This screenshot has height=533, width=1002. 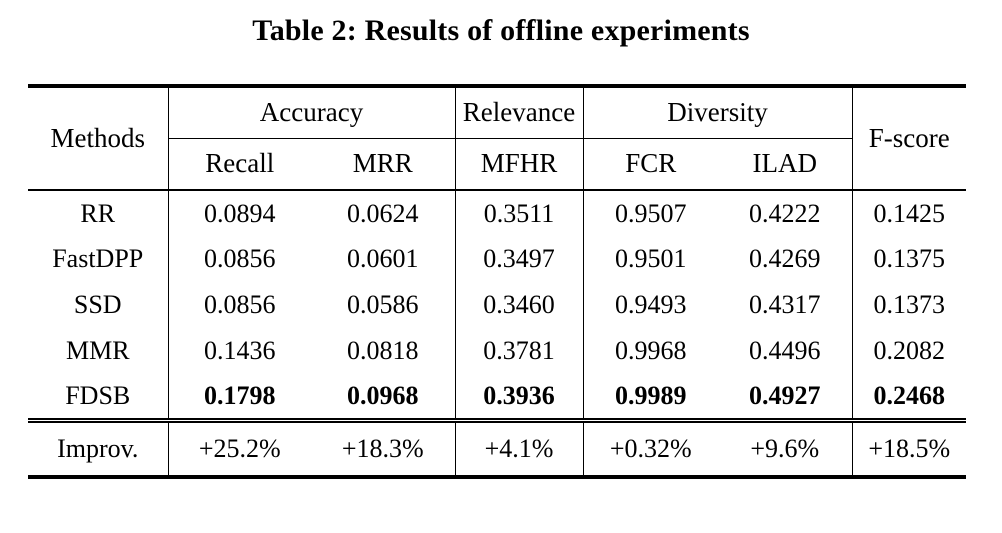 What do you see at coordinates (908, 213) in the screenshot?
I see `value-cell: 0.1425` at bounding box center [908, 213].